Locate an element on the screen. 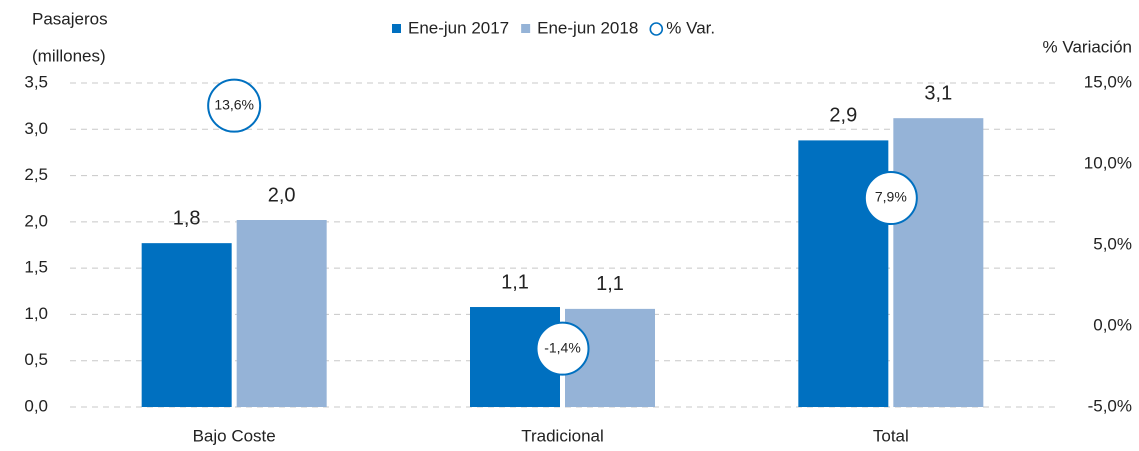  y-tick-label: 3,0 is located at coordinates (36, 128).